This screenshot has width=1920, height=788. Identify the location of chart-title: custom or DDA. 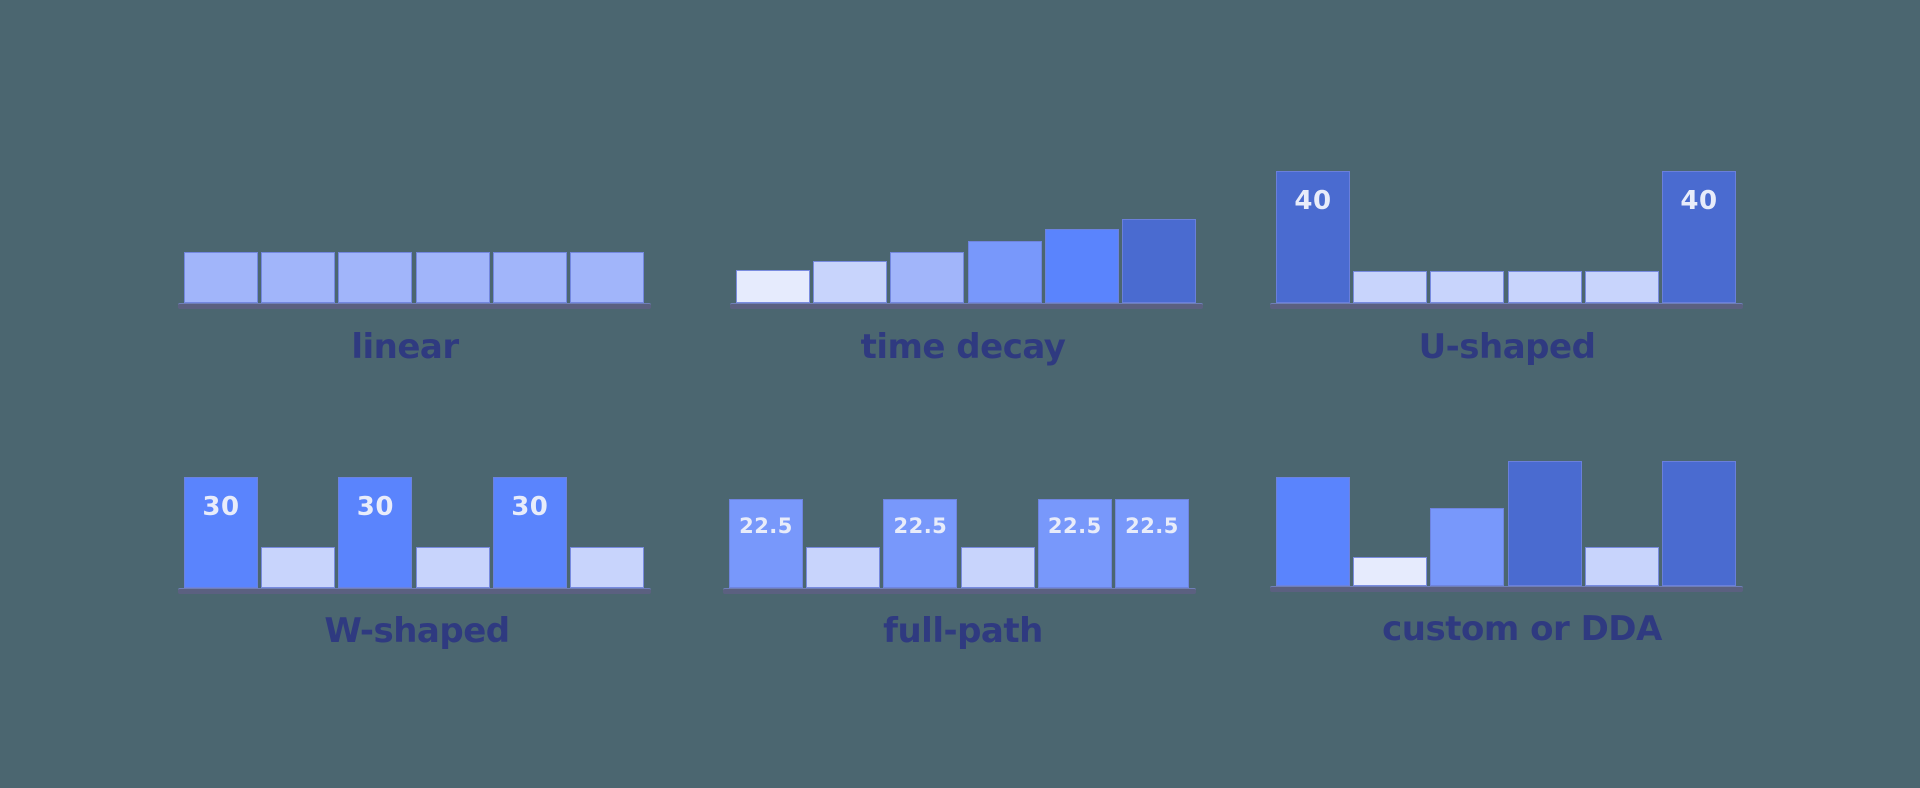
(1522, 629).